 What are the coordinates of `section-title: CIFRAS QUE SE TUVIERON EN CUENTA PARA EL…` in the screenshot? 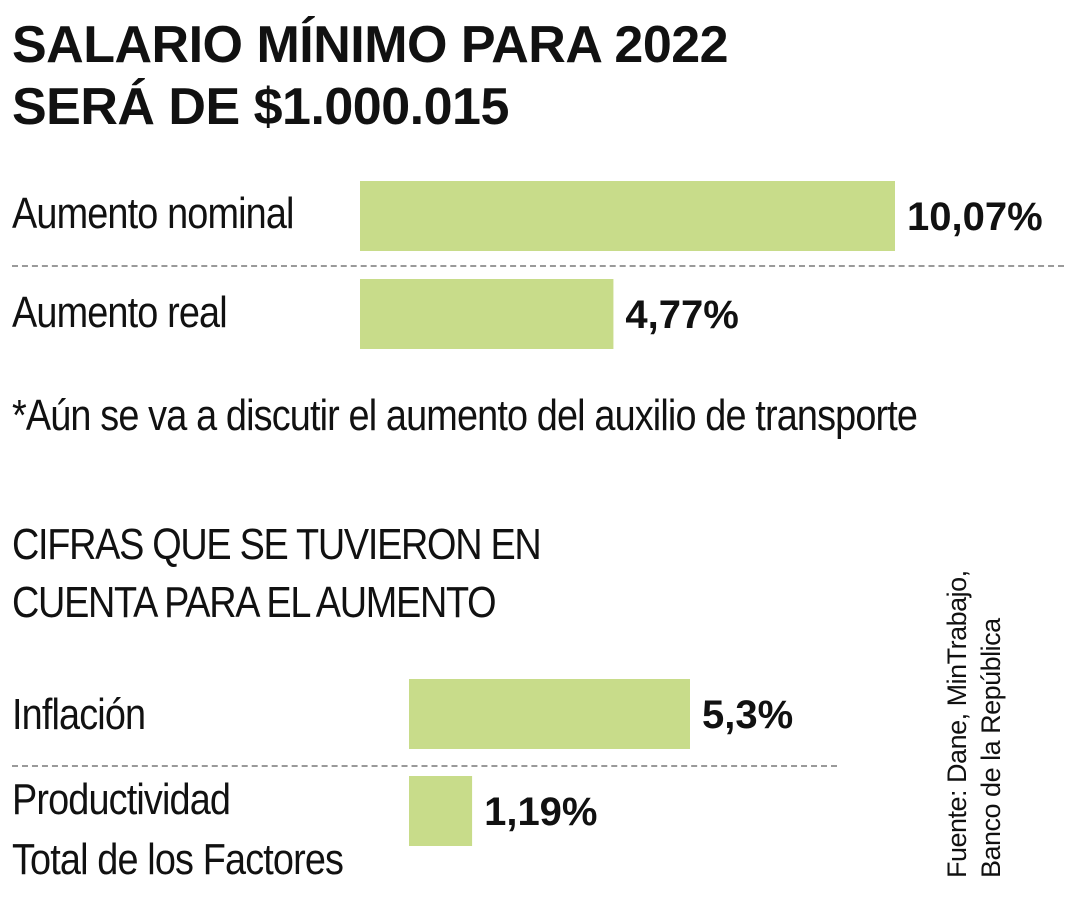 It's located at (277, 574).